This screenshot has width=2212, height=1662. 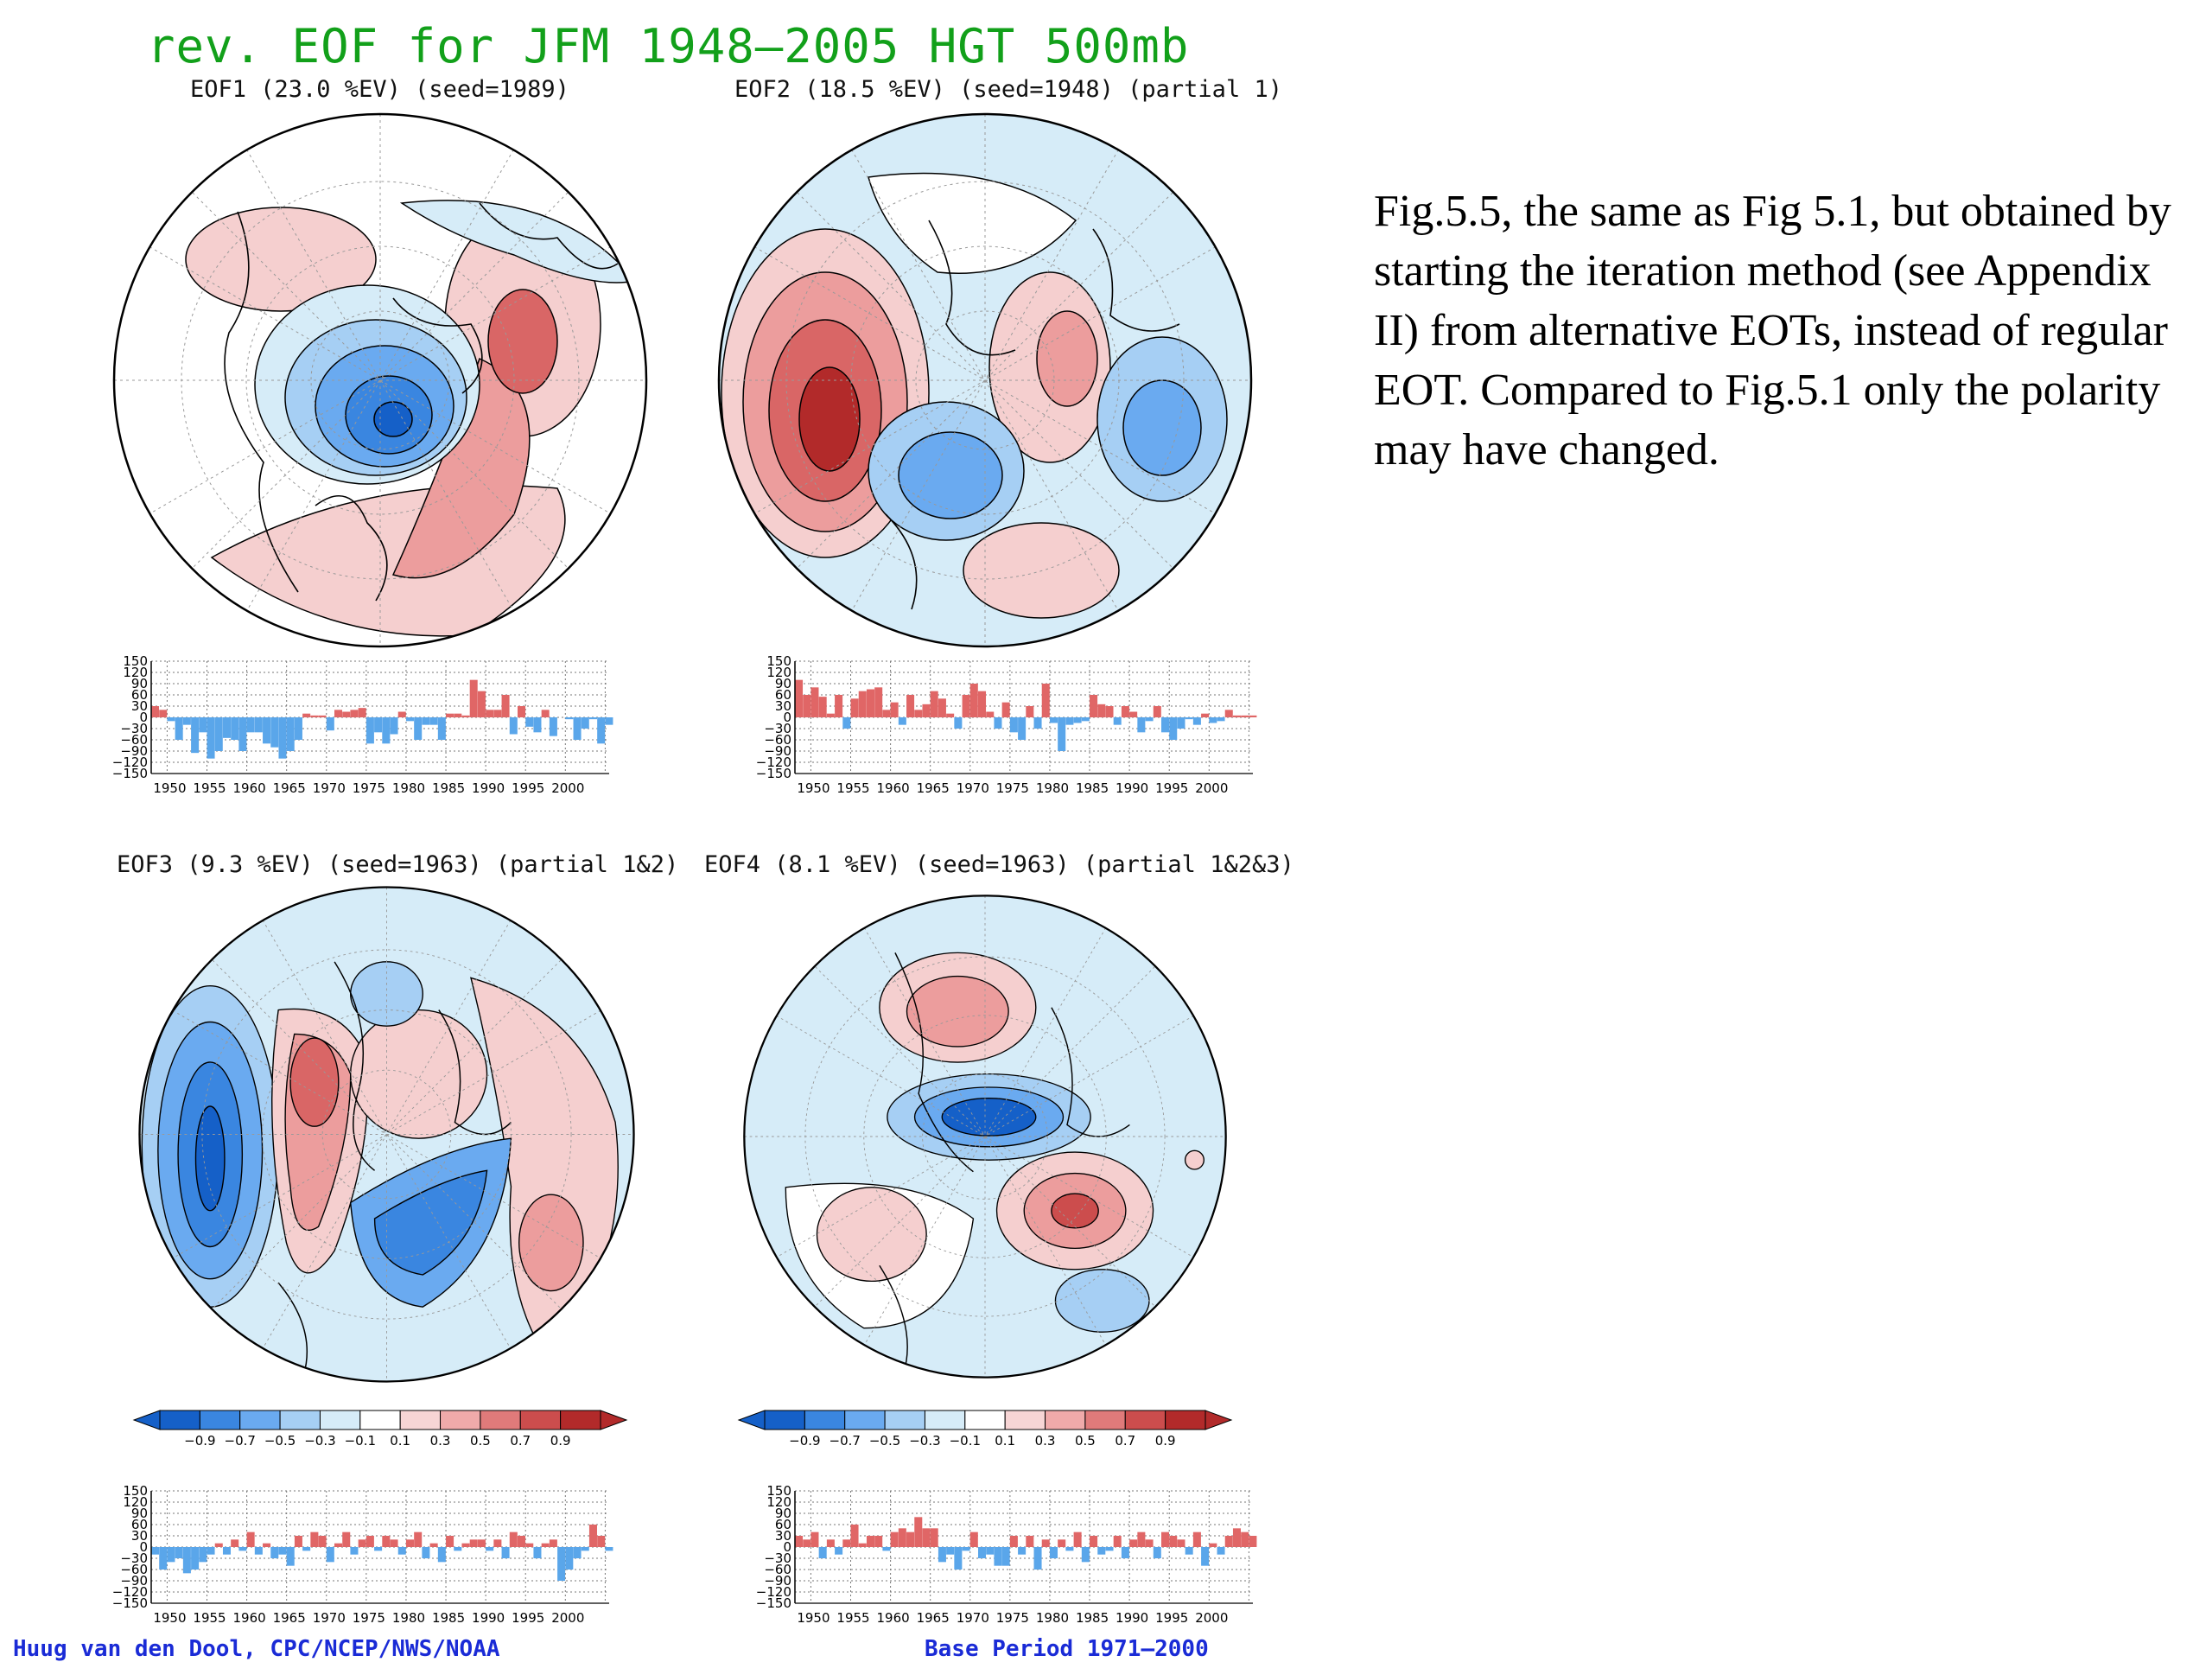 What do you see at coordinates (146, 1420) in the screenshot?
I see `colorbar-arrow-left` at bounding box center [146, 1420].